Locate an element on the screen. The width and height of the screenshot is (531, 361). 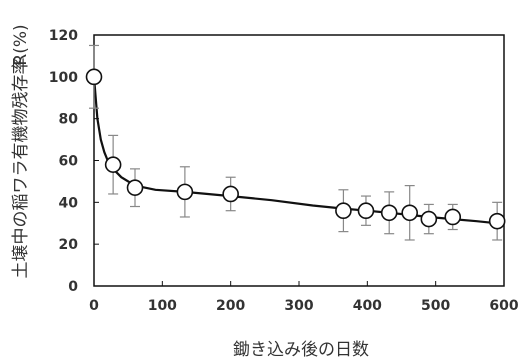
y-tick-label: 20 is located at coordinates (69, 245).